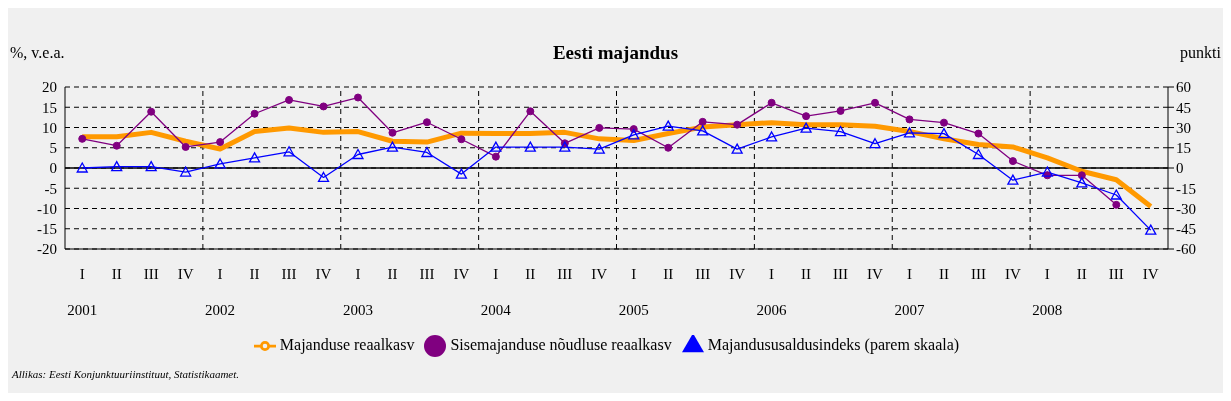 This screenshot has height=401, width=1231. I want to click on y2-tick-label: 60, so click(1183, 87).